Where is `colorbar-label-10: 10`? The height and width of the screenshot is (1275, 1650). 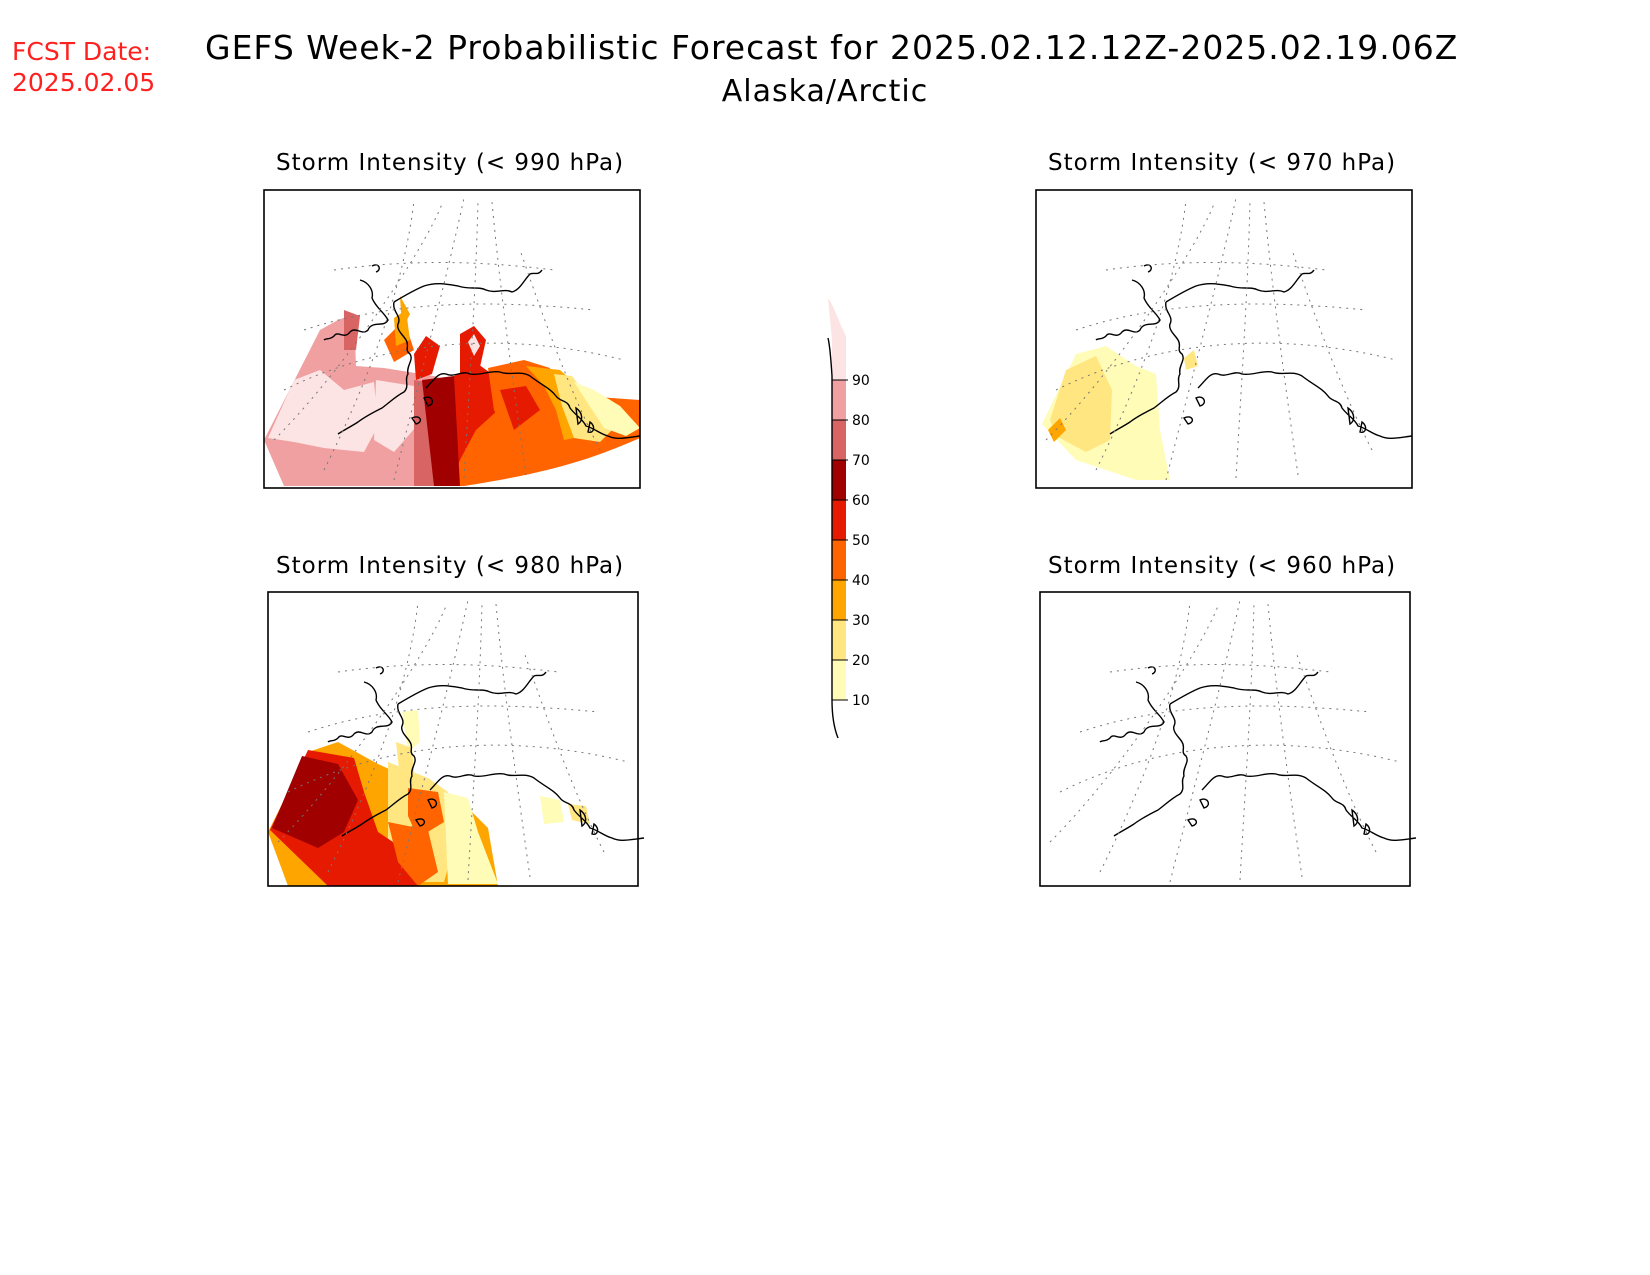
colorbar-label-10: 10 is located at coordinates (861, 701).